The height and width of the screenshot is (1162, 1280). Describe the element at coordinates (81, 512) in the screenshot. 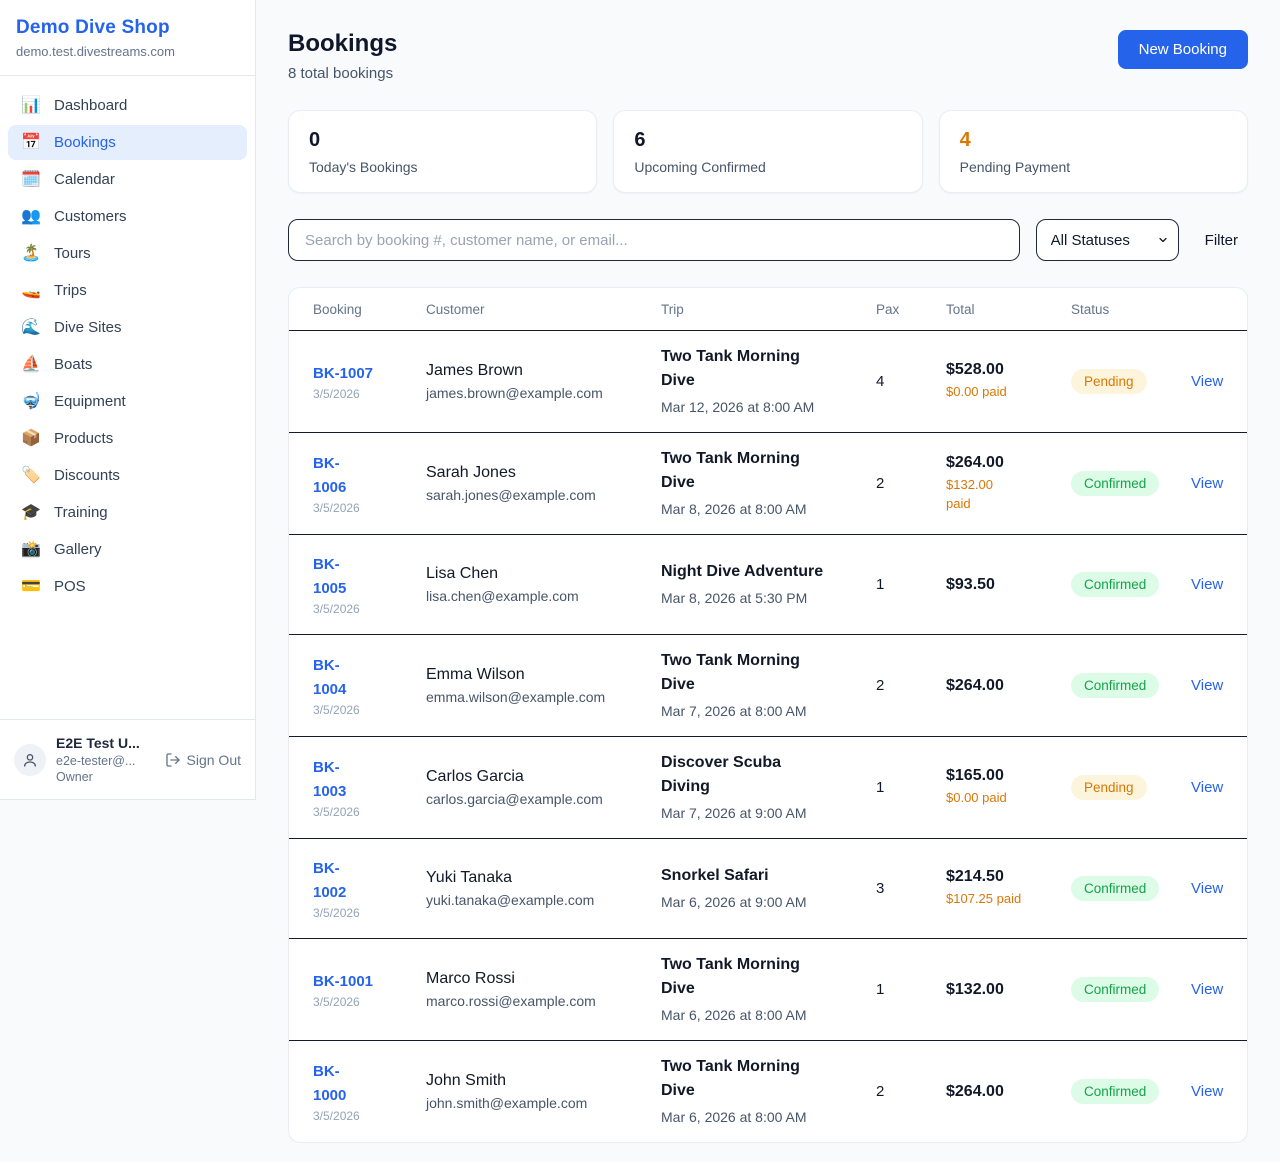

I see `sidebar-item-label: Training` at that location.